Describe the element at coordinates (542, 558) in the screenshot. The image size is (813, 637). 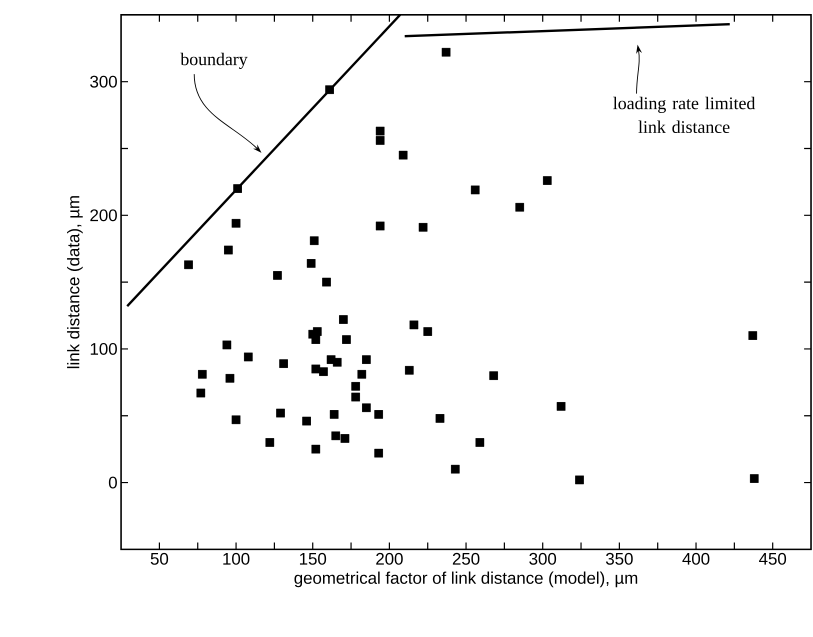
I see `x-tick-label: 300` at that location.